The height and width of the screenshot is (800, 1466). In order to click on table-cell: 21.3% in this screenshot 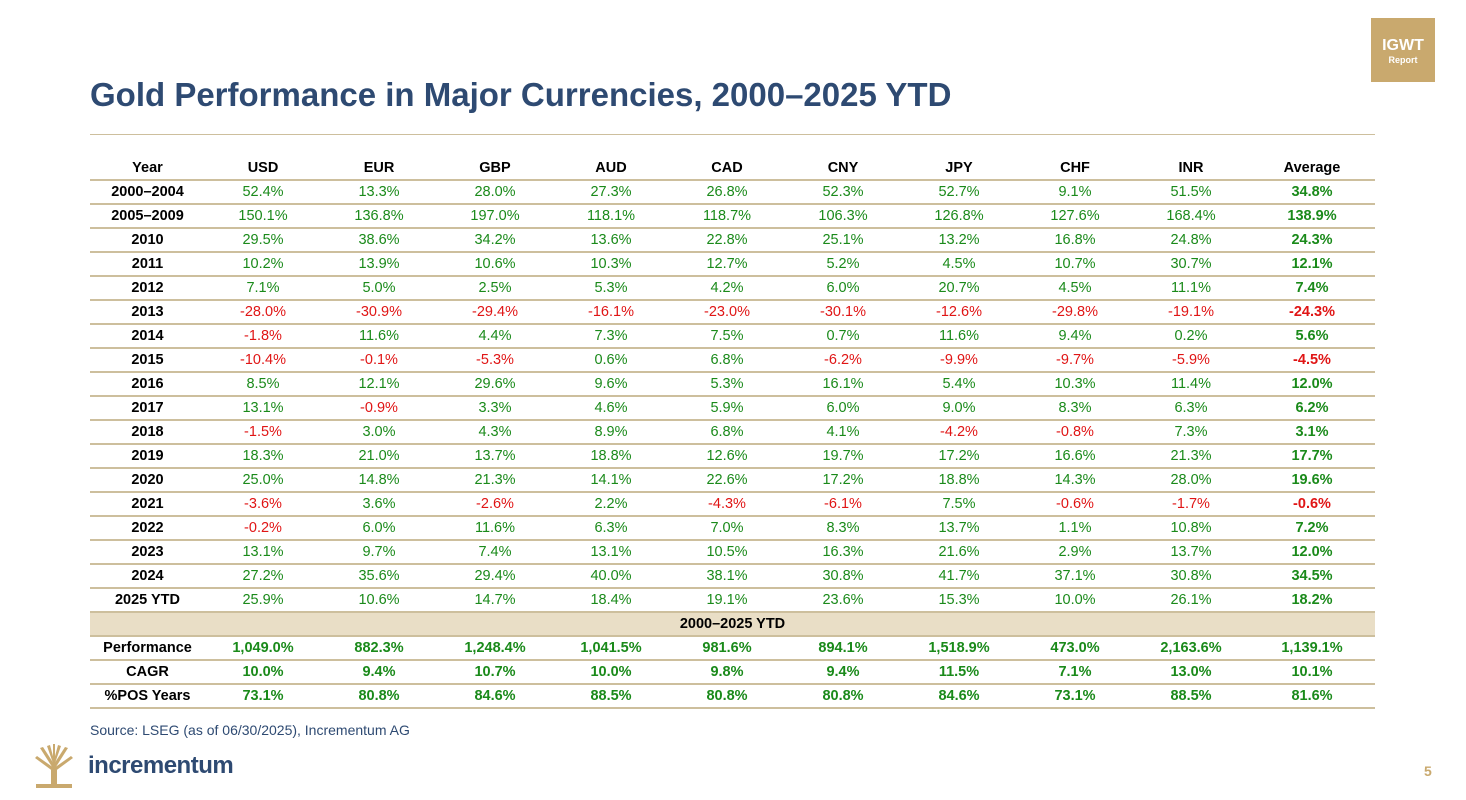, I will do `click(495, 480)`.